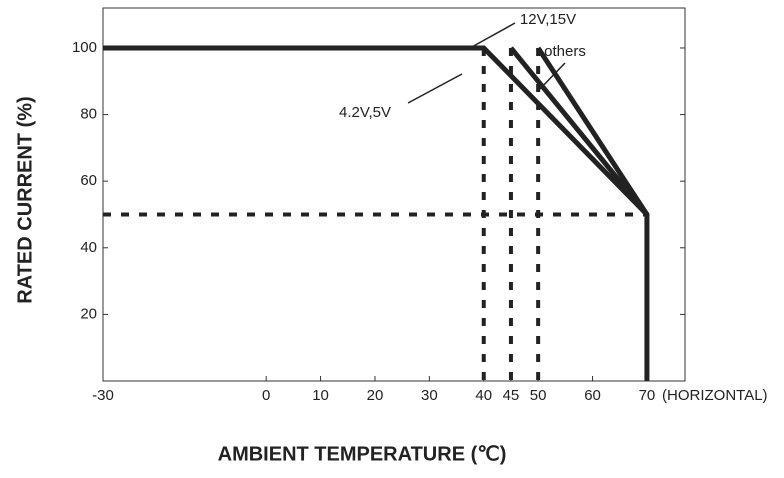 The image size is (784, 478). What do you see at coordinates (511, 395) in the screenshot?
I see `x-tick-label: 45` at bounding box center [511, 395].